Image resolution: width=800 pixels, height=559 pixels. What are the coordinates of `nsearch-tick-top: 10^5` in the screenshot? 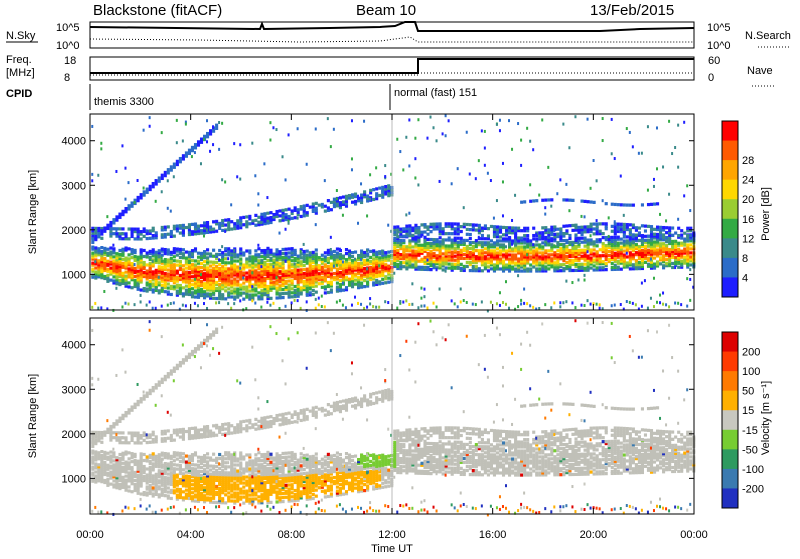 It's located at (719, 28).